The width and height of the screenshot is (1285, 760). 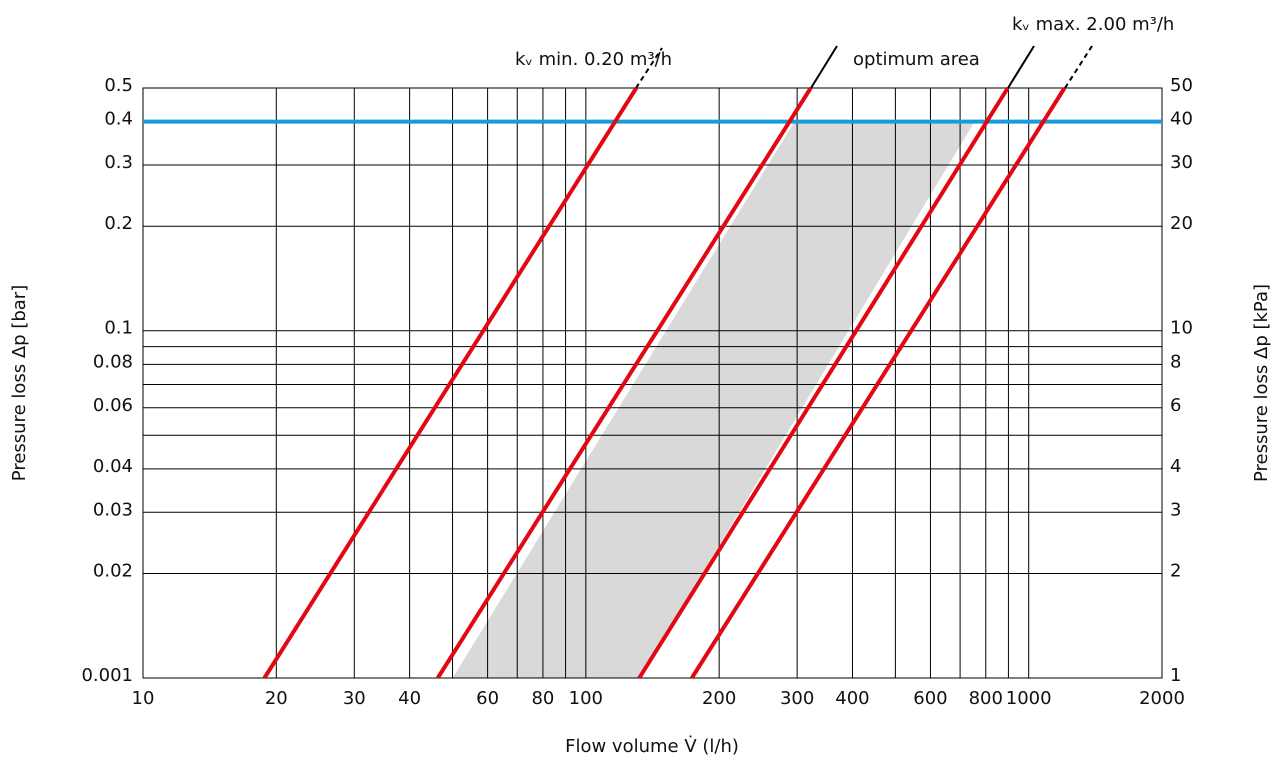 What do you see at coordinates (354, 698) in the screenshot?
I see `x-tick-label: 30` at bounding box center [354, 698].